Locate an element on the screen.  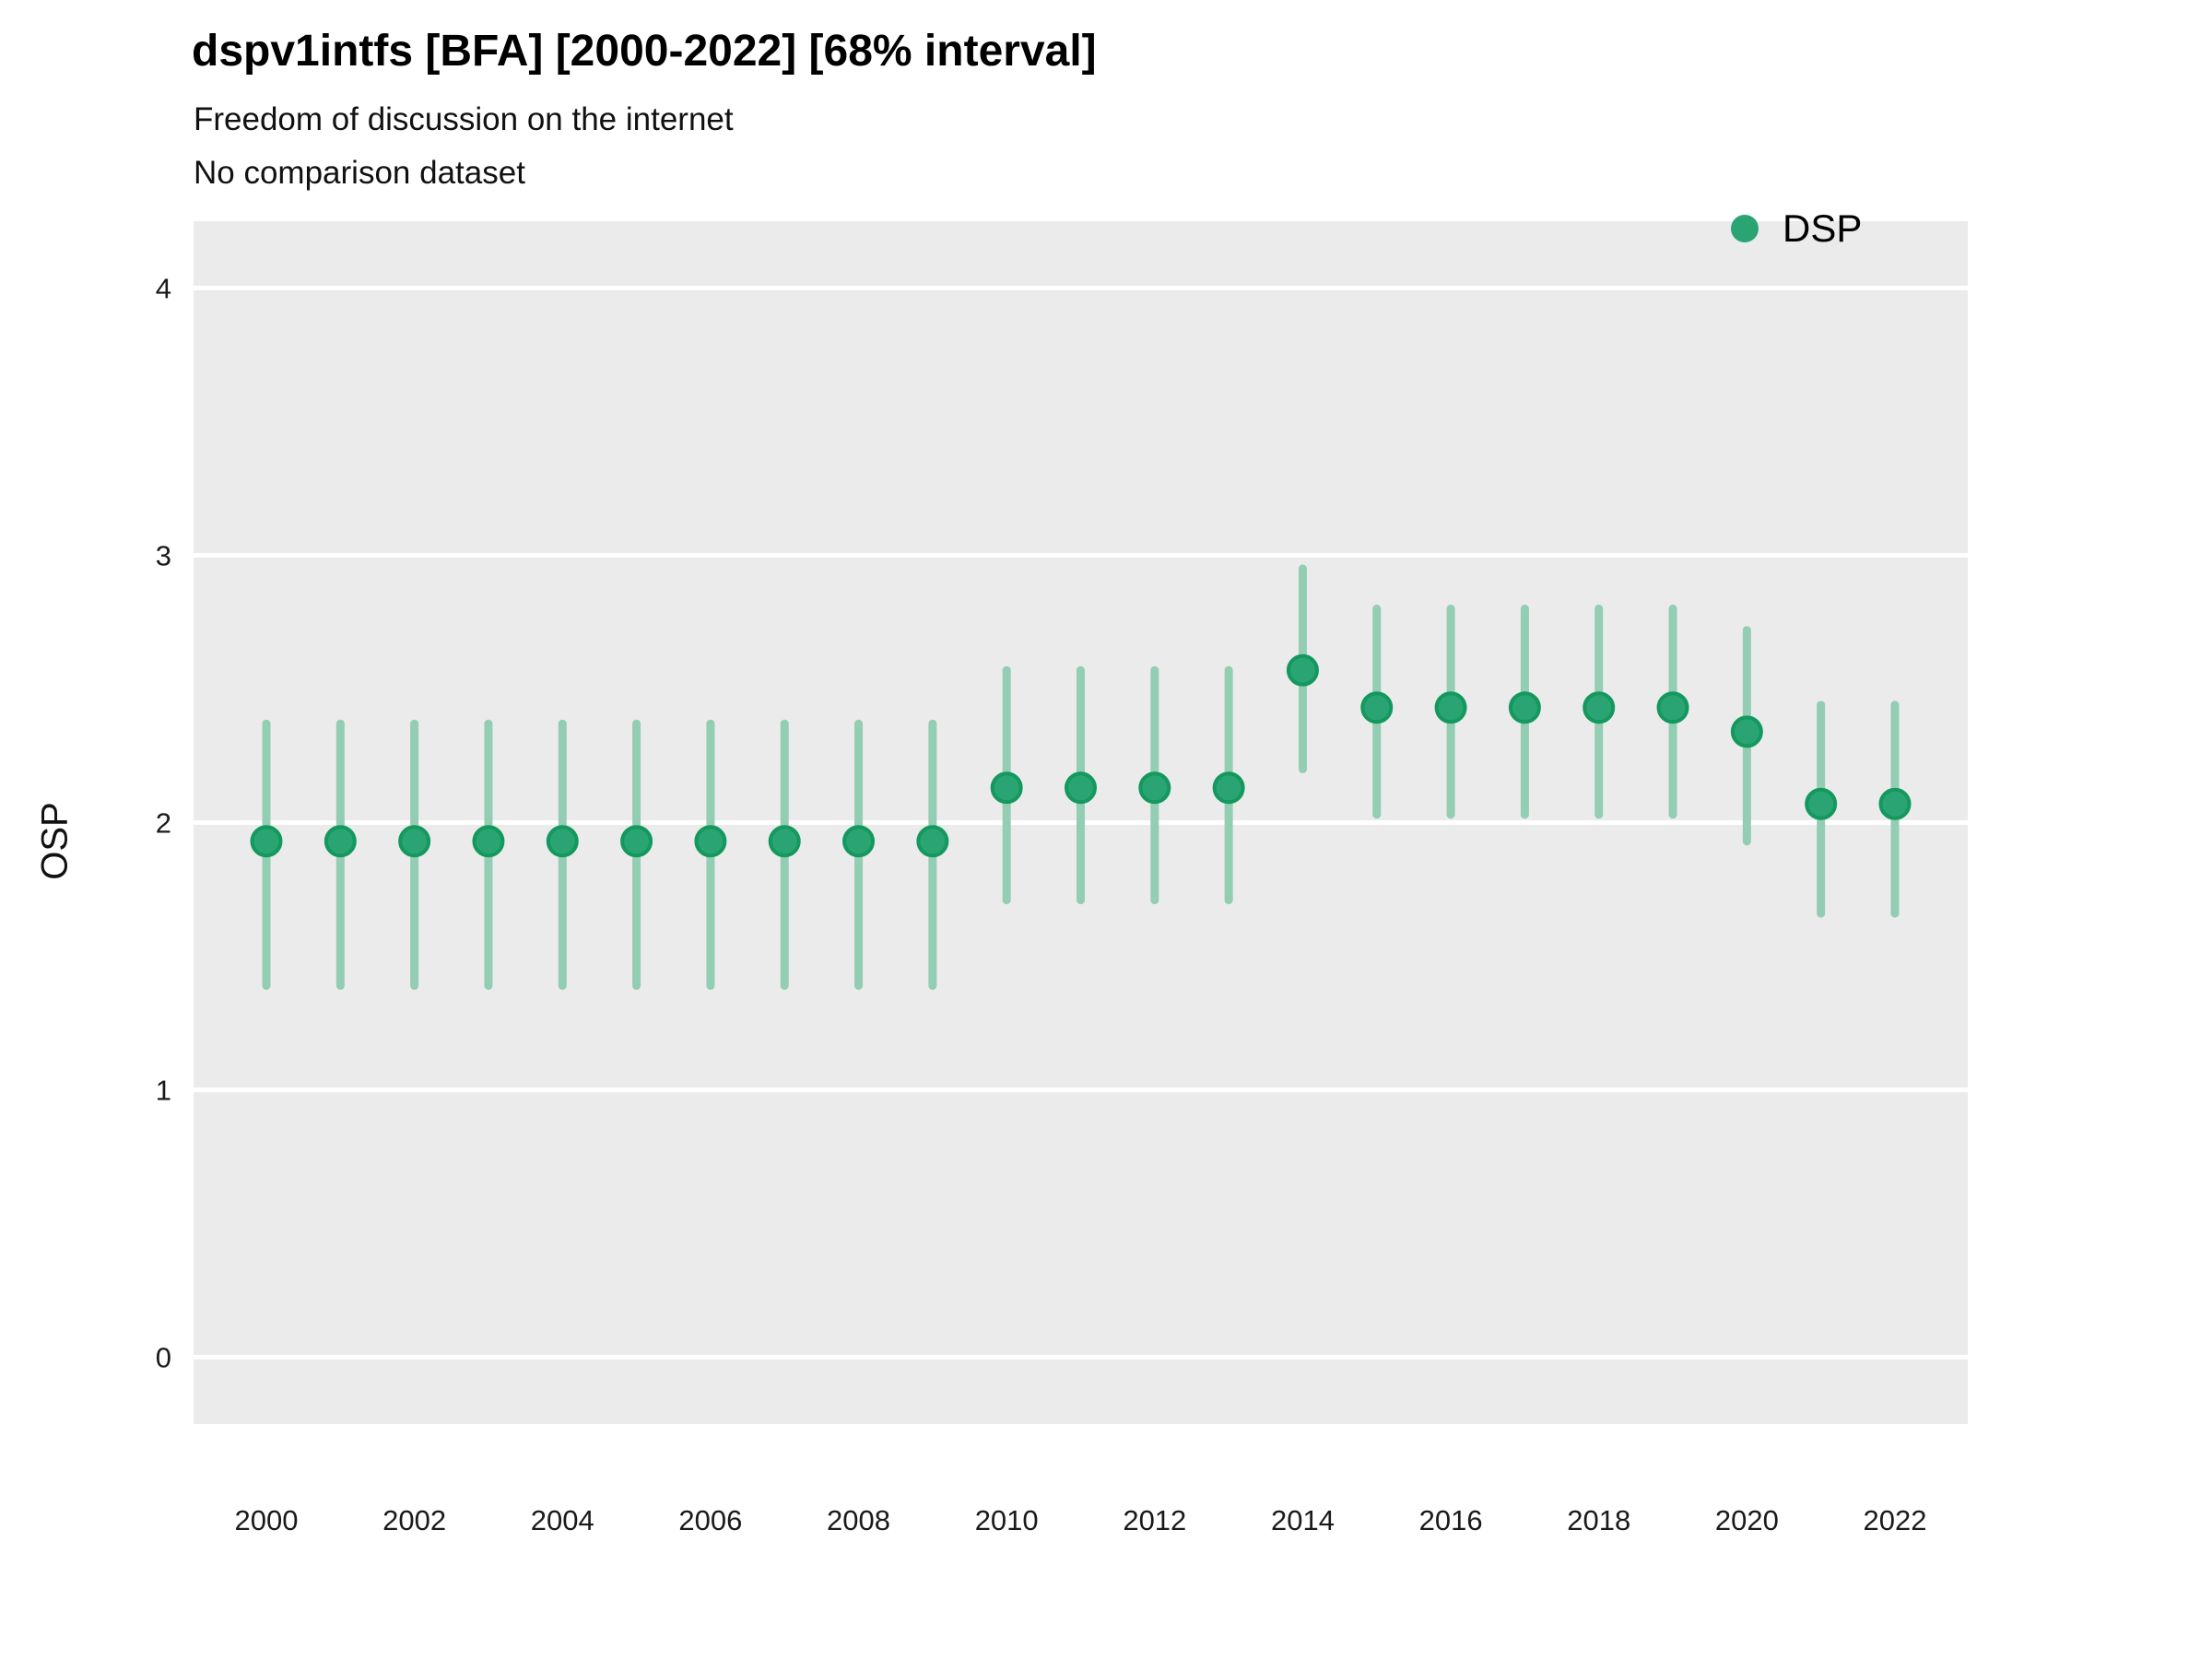
point-2019 is located at coordinates (1672, 707).